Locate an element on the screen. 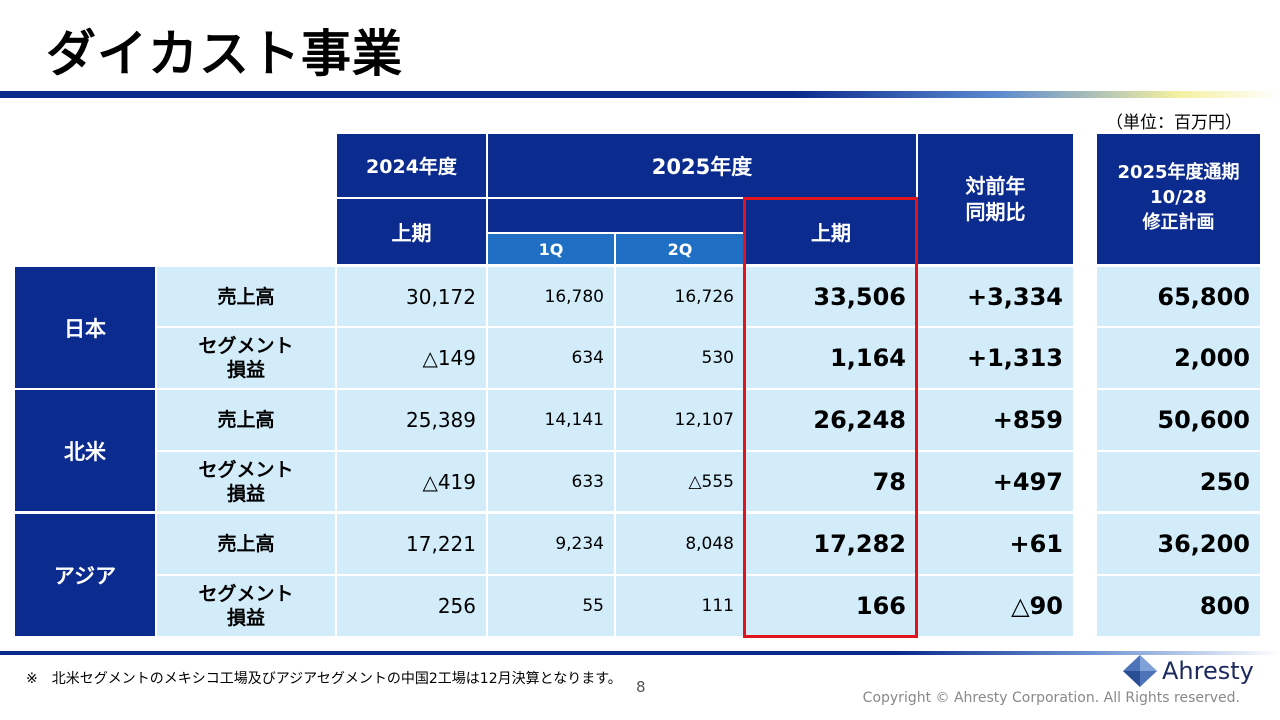 The image size is (1280, 720). region-asia: アジア is located at coordinates (85, 575).